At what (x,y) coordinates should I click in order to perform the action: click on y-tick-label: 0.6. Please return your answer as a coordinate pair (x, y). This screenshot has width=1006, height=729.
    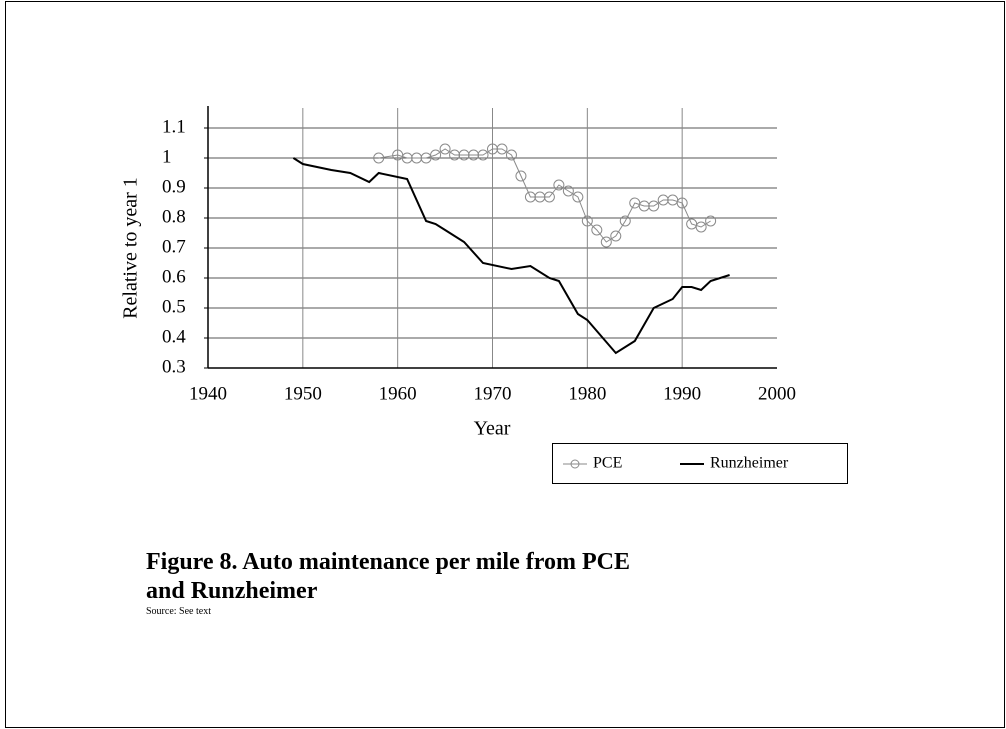
    Looking at the image, I should click on (174, 276).